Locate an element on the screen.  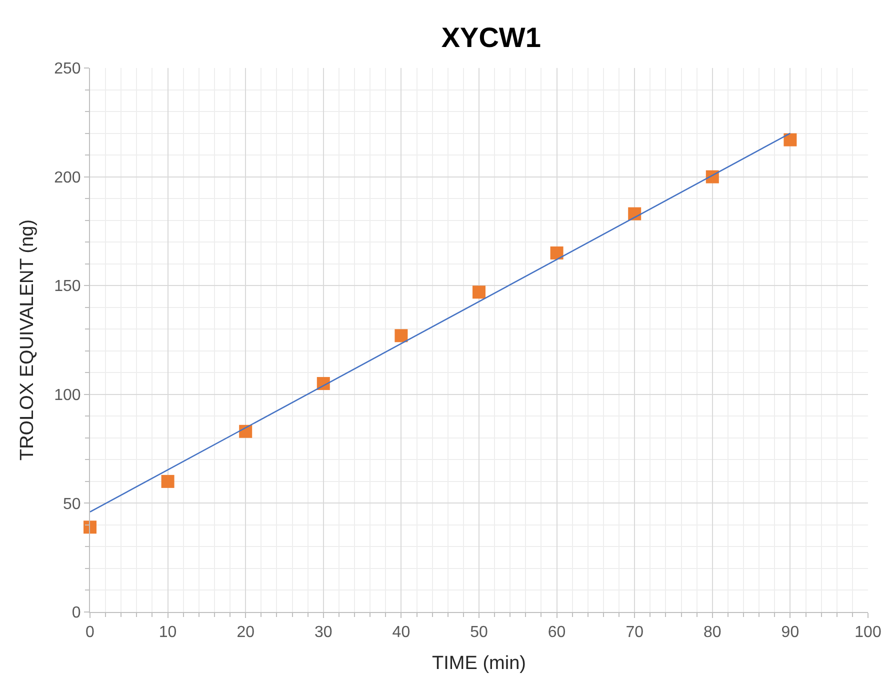
x-tick-label: 0 is located at coordinates (90, 633).